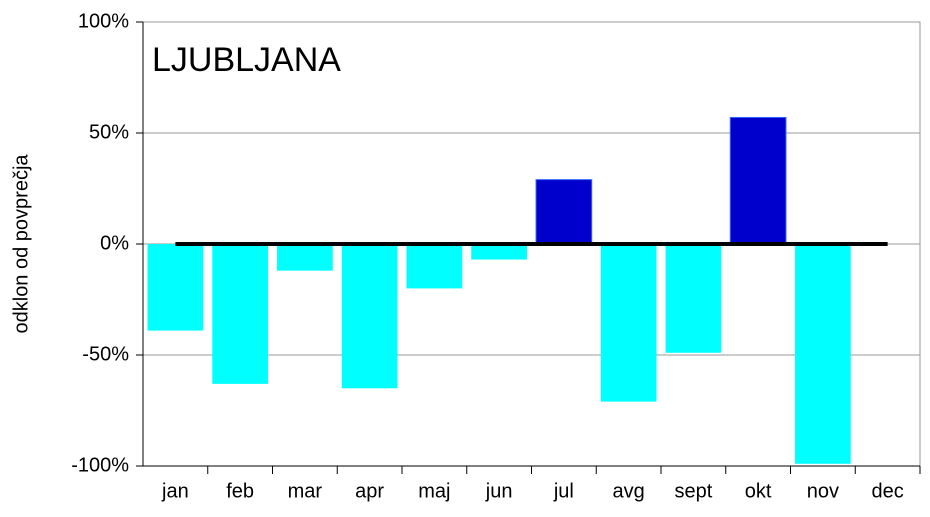 This screenshot has height=517, width=930. What do you see at coordinates (240, 491) in the screenshot?
I see `x-tick-label: feb` at bounding box center [240, 491].